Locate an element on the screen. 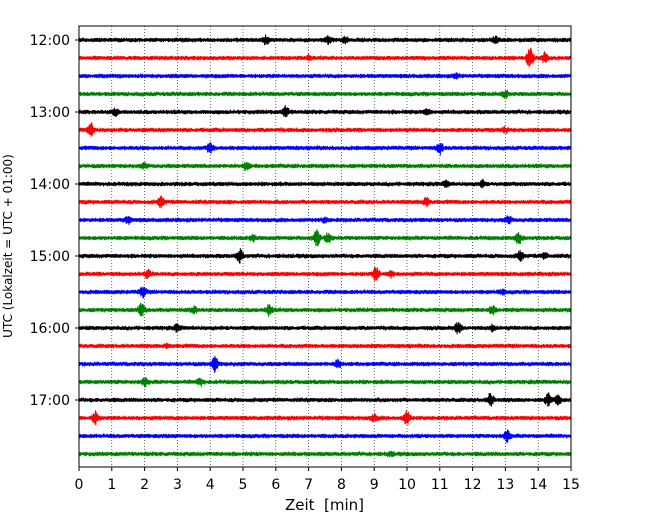  x-tick-label: 0 is located at coordinates (79, 485).